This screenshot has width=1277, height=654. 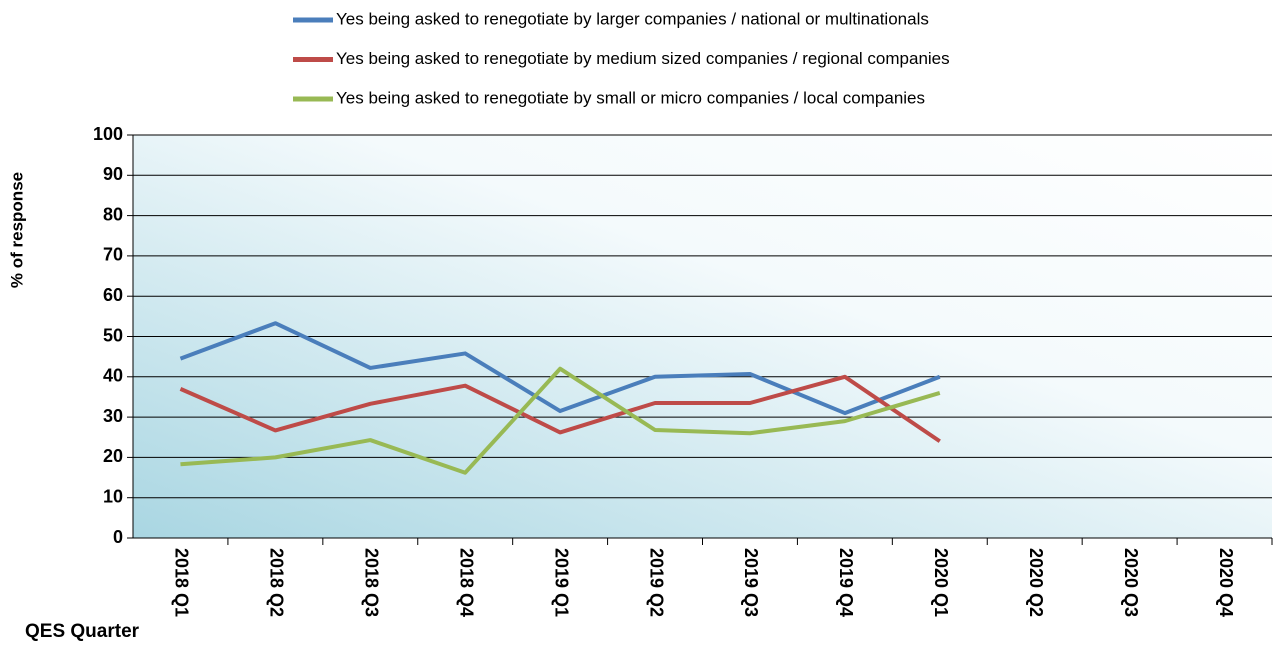 What do you see at coordinates (656, 582) in the screenshot?
I see `x-tick-label: 2019 Q2` at bounding box center [656, 582].